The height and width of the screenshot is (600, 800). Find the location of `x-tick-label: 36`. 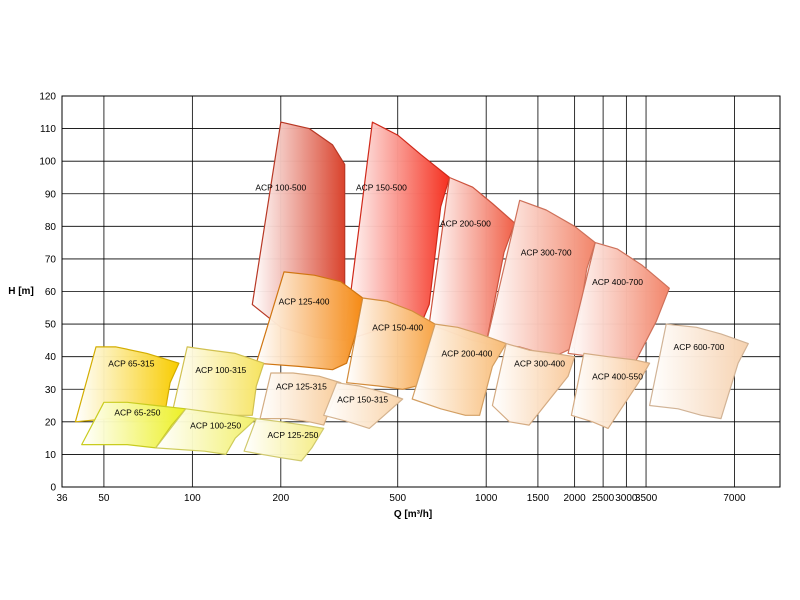

x-tick-label: 36 is located at coordinates (62, 498).